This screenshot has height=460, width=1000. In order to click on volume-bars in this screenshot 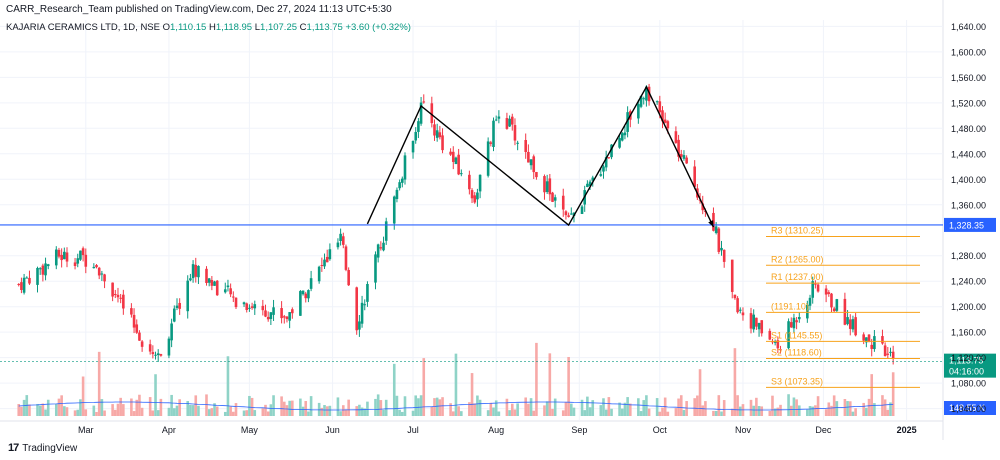, I will do `click(456, 379)`.